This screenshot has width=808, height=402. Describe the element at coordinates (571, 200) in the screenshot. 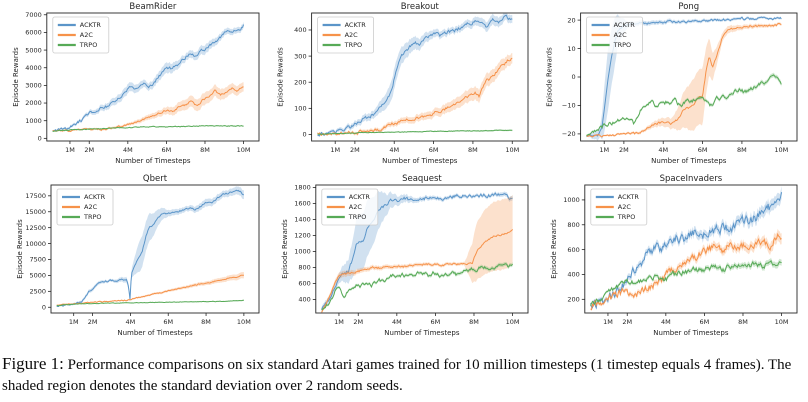

I see `y-tick-label: 1000` at that location.